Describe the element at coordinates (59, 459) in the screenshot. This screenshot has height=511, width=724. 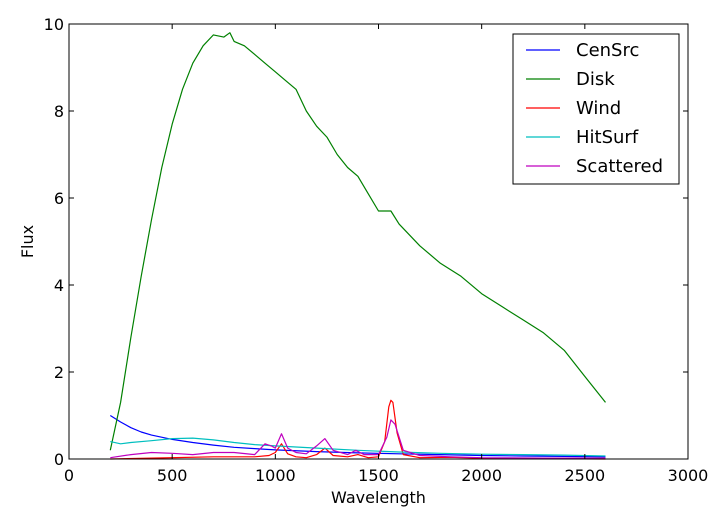
I see `y-tick-label: 0` at that location.